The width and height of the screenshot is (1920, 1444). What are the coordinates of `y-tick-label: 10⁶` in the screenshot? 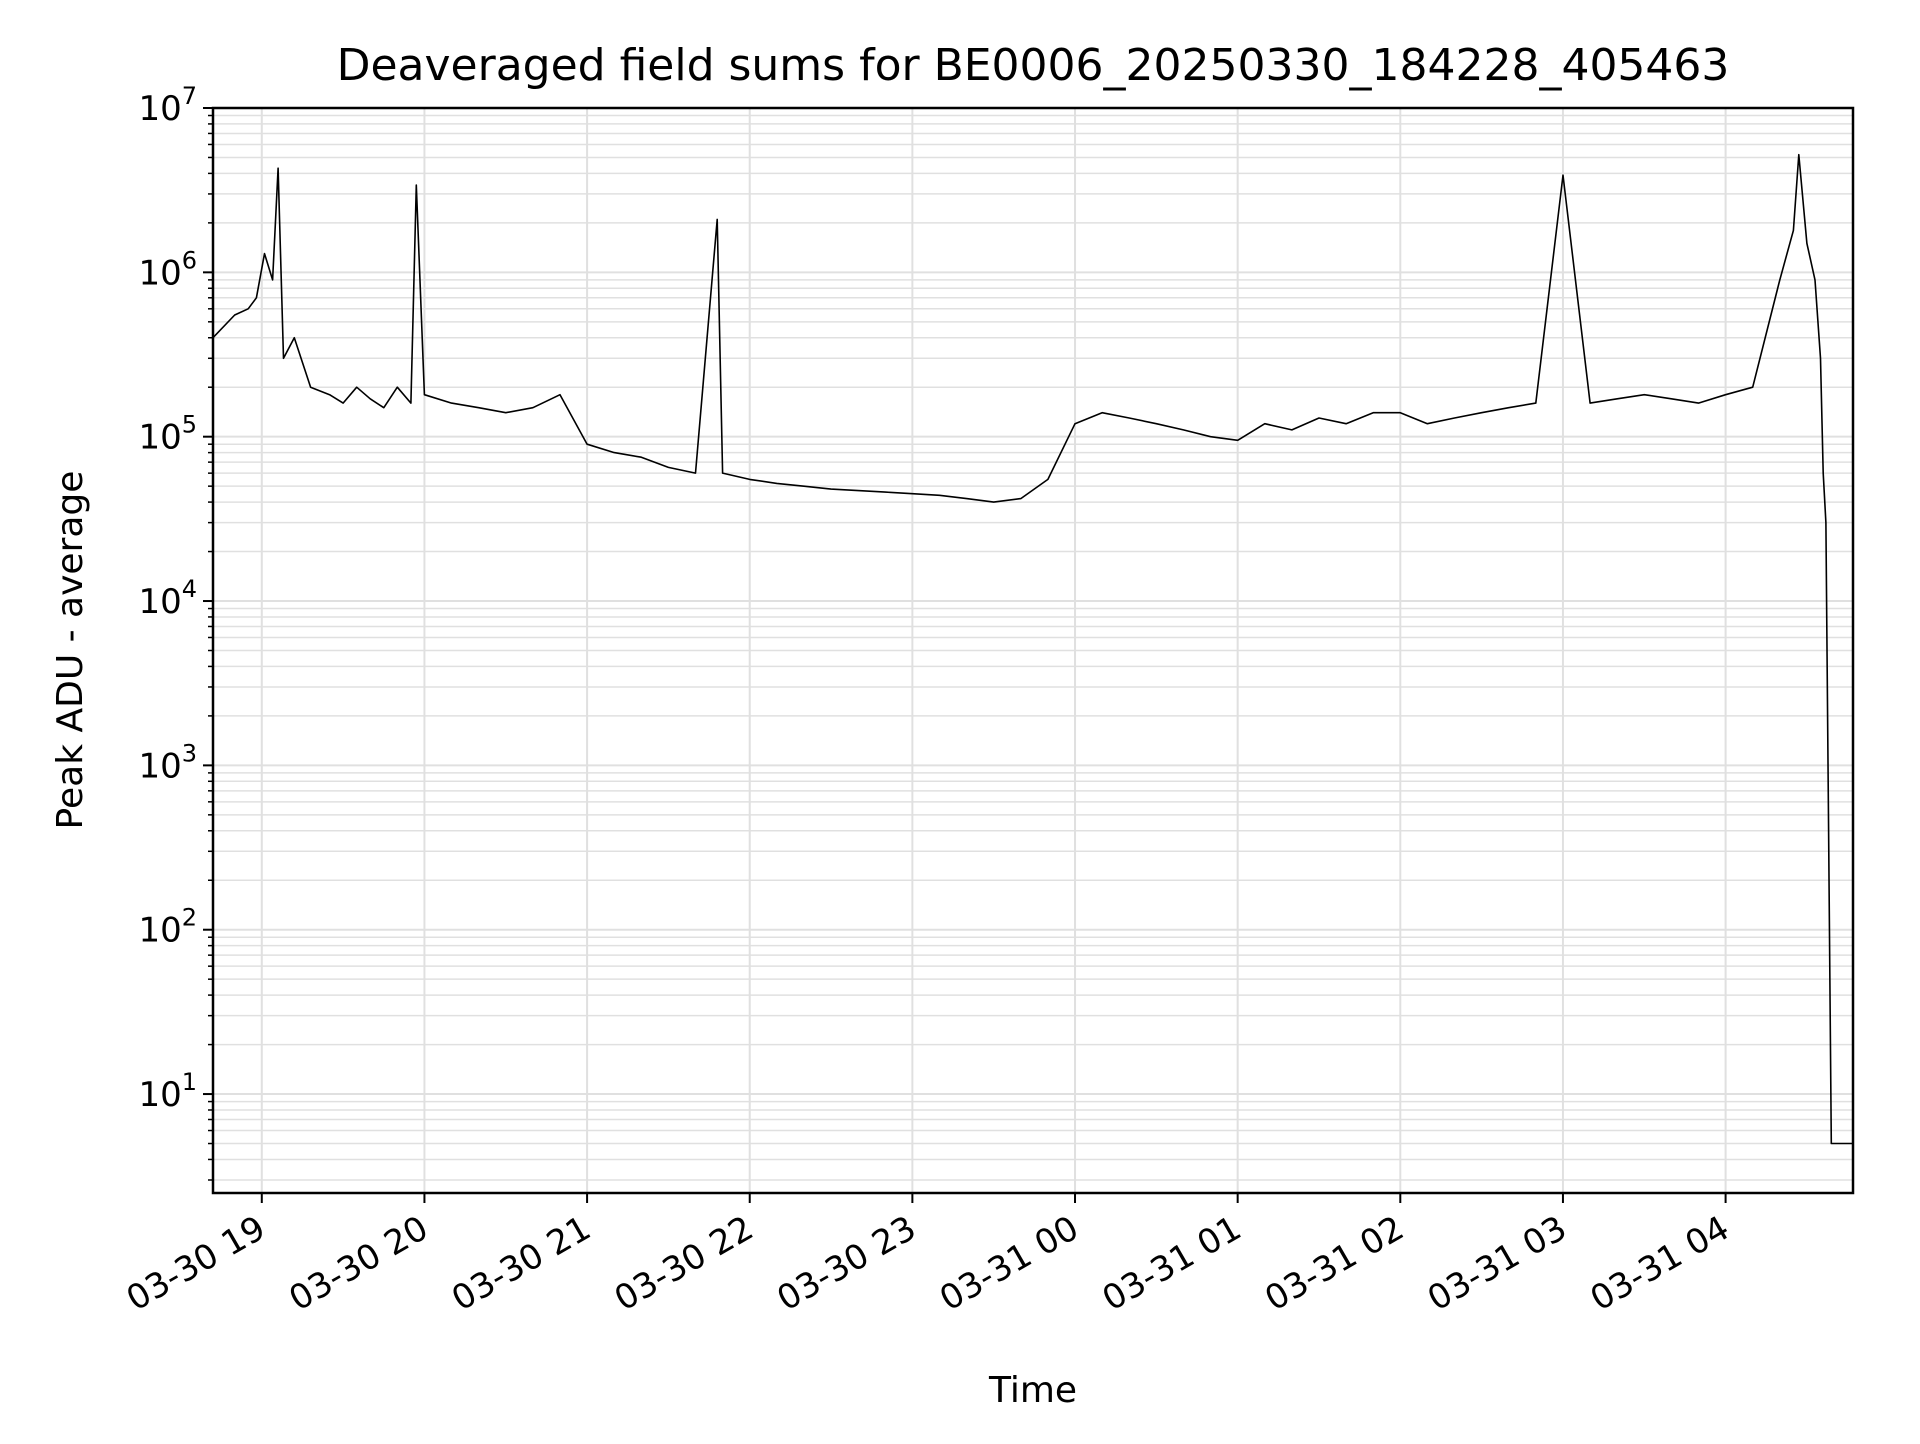 It's located at (167, 269).